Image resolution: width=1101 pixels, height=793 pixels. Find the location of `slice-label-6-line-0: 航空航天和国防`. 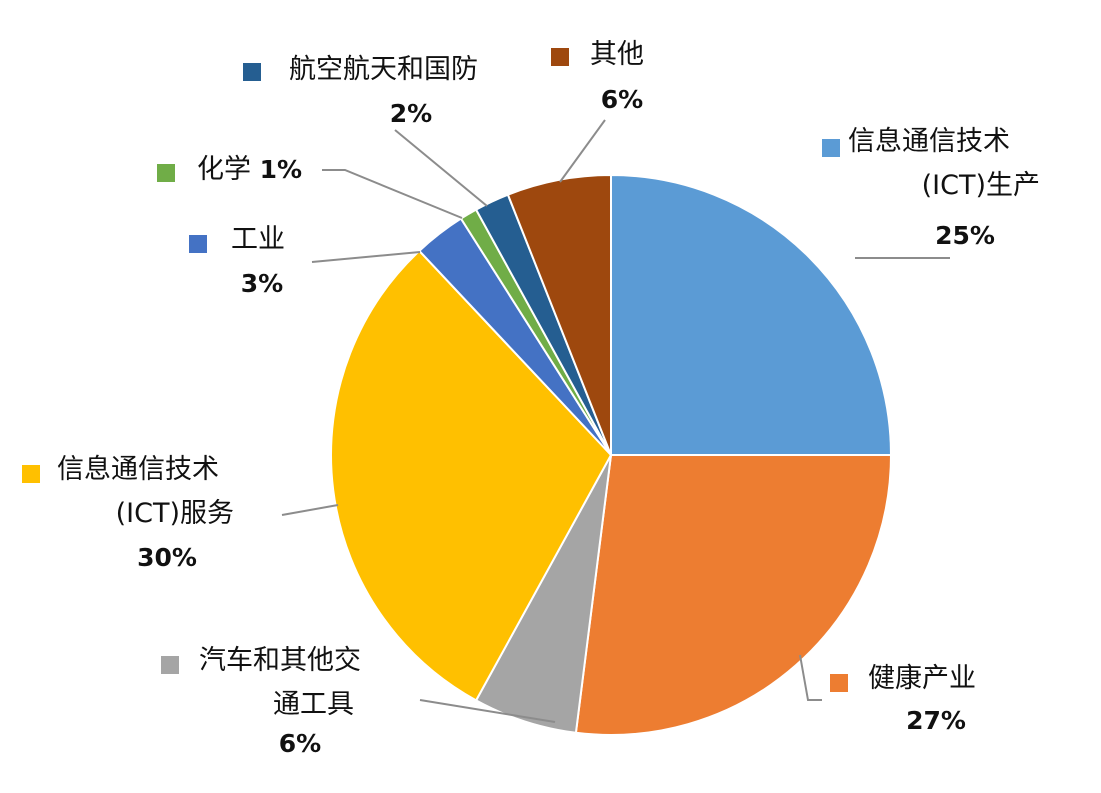

slice-label-6-line-0: 航空航天和国防 is located at coordinates (383, 69).